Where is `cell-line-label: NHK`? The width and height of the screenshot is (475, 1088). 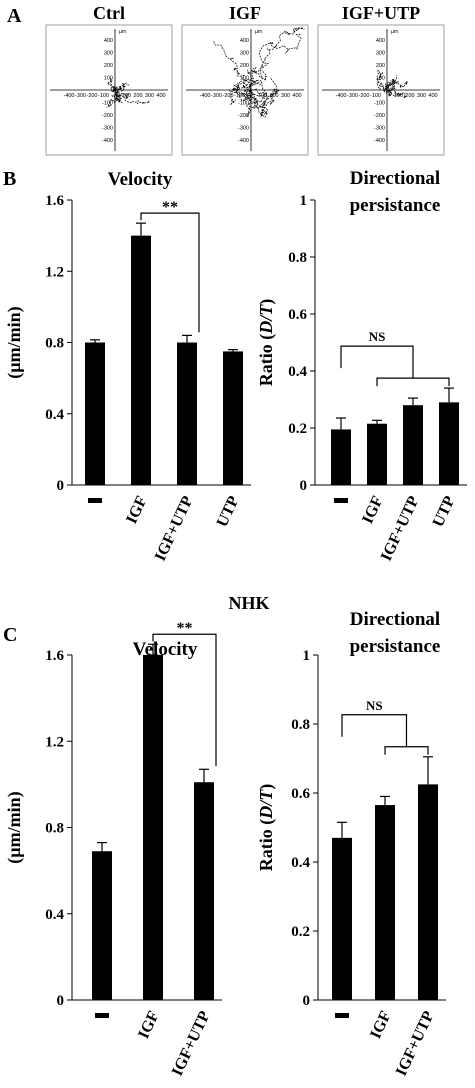
cell-line-label: NHK is located at coordinates (248, 603).